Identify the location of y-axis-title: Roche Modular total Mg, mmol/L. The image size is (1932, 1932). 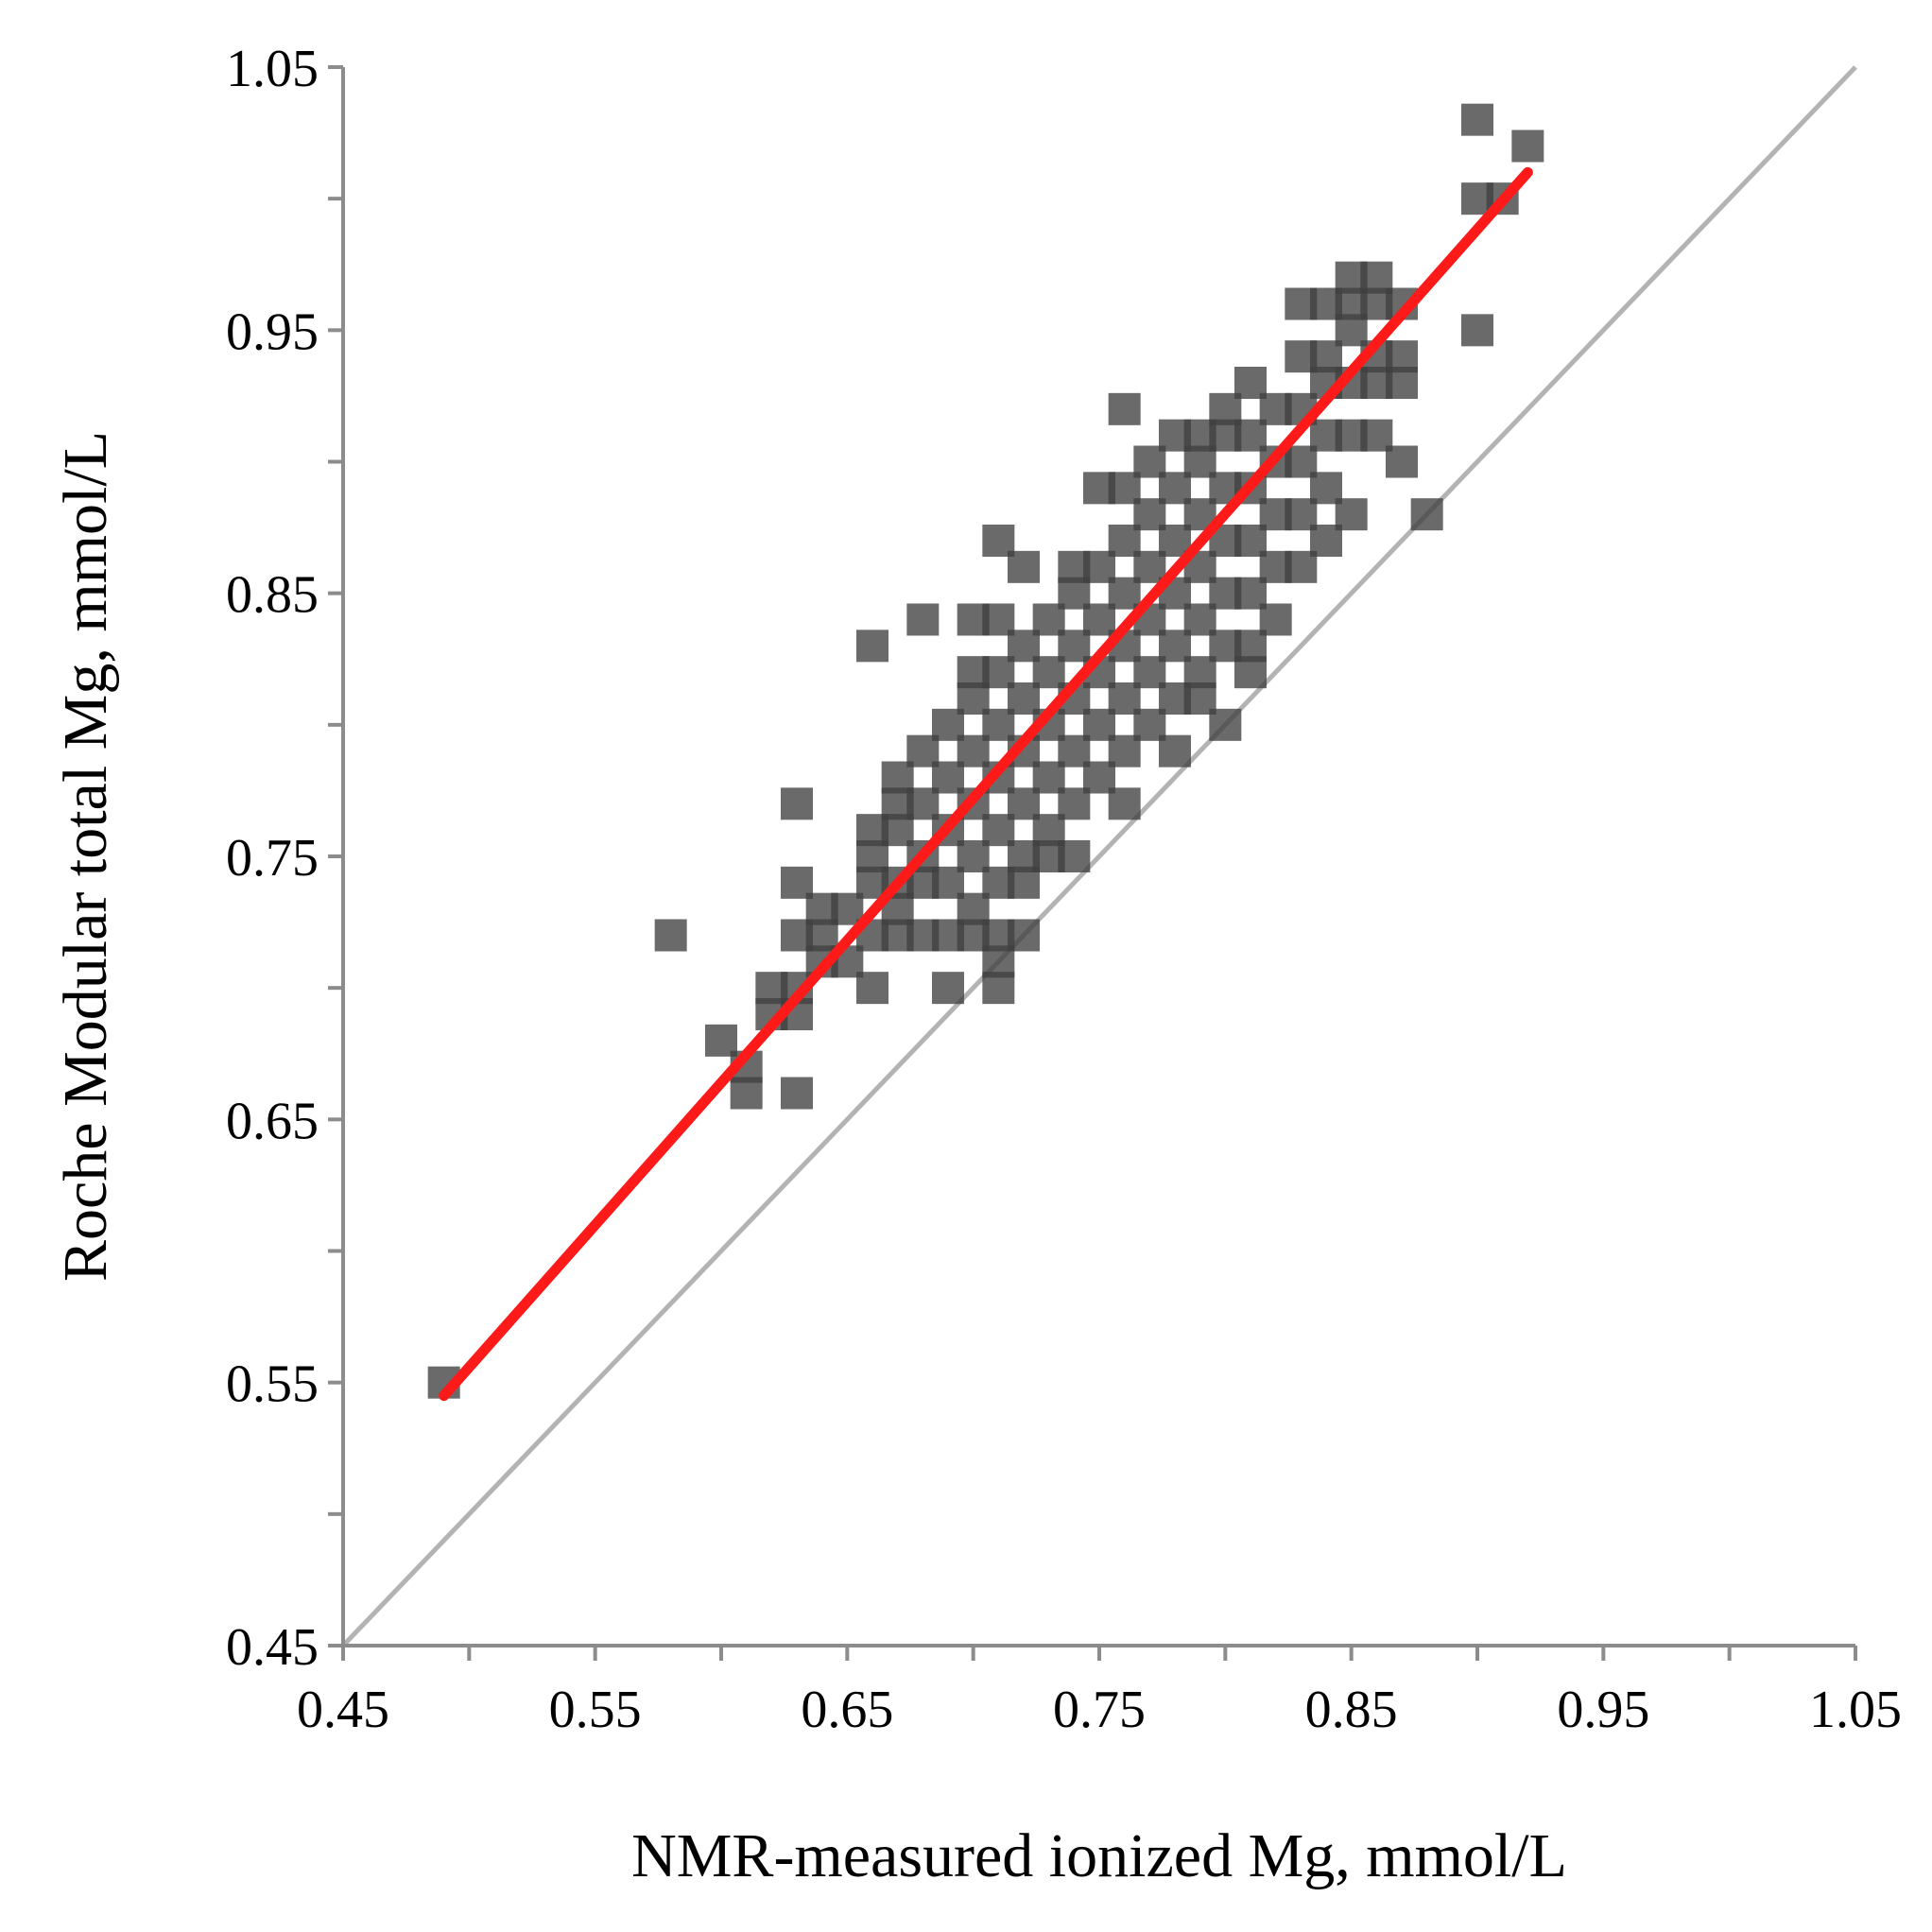
(85, 856).